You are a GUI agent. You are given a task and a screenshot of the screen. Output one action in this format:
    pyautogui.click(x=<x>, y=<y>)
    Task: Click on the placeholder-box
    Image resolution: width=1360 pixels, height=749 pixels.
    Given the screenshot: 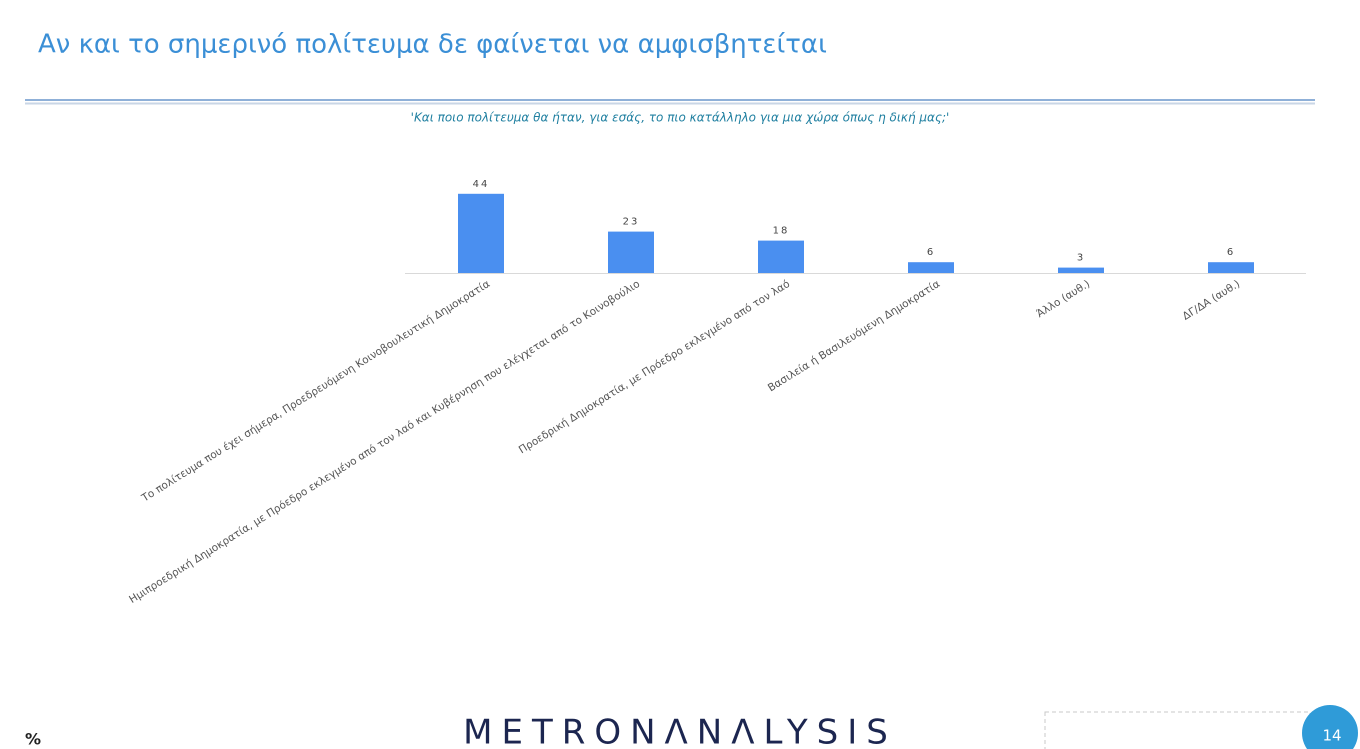 What is the action you would take?
    pyautogui.click(x=1177, y=730)
    